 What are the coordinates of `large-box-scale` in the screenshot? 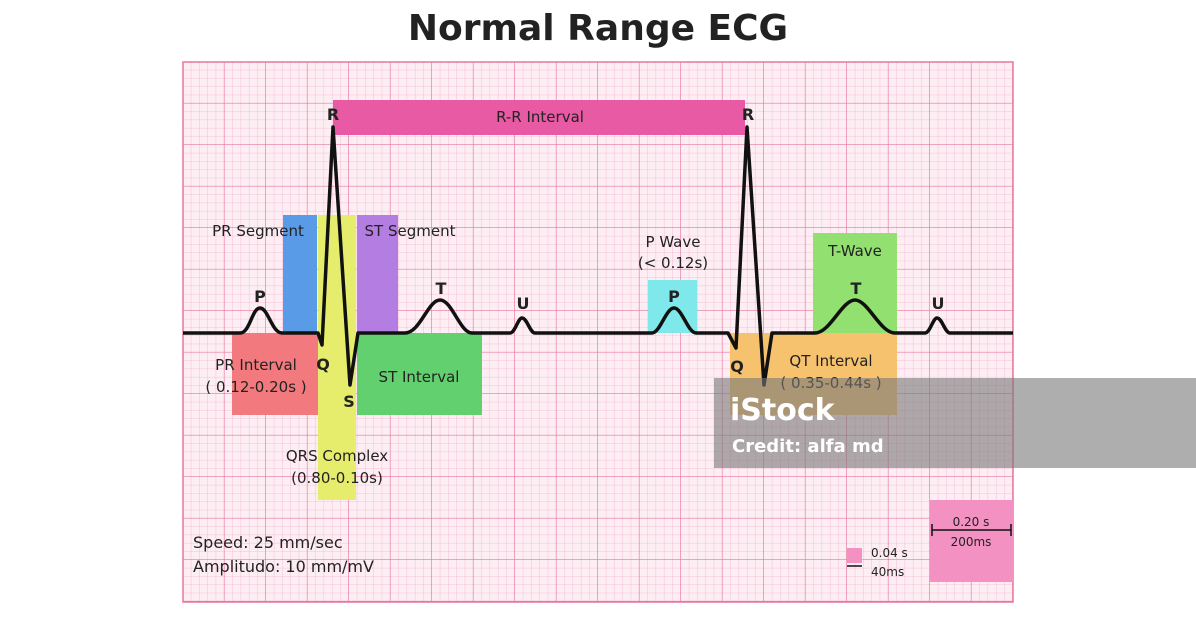 It's located at (971, 541).